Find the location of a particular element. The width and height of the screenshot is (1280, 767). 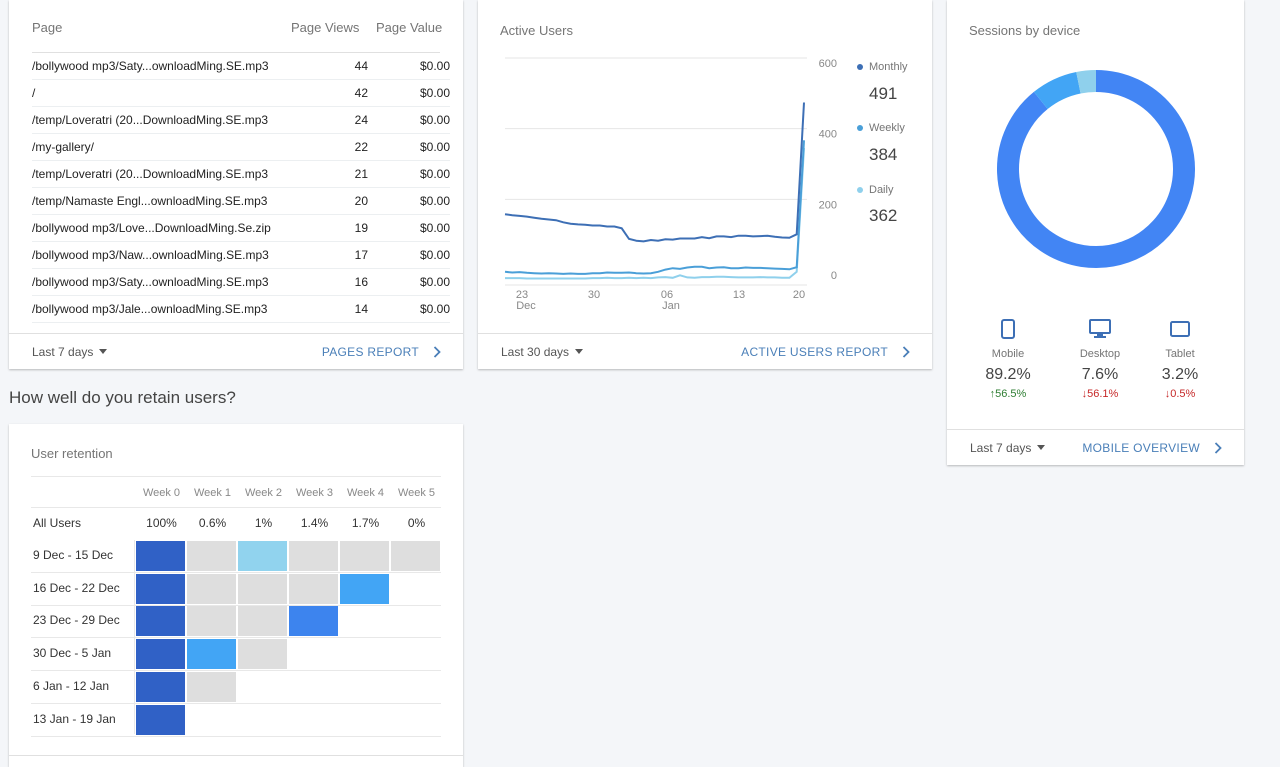

page-path: /bollywood mp3/Saty...ownloadMing.SE.mp3 is located at coordinates (169, 66).